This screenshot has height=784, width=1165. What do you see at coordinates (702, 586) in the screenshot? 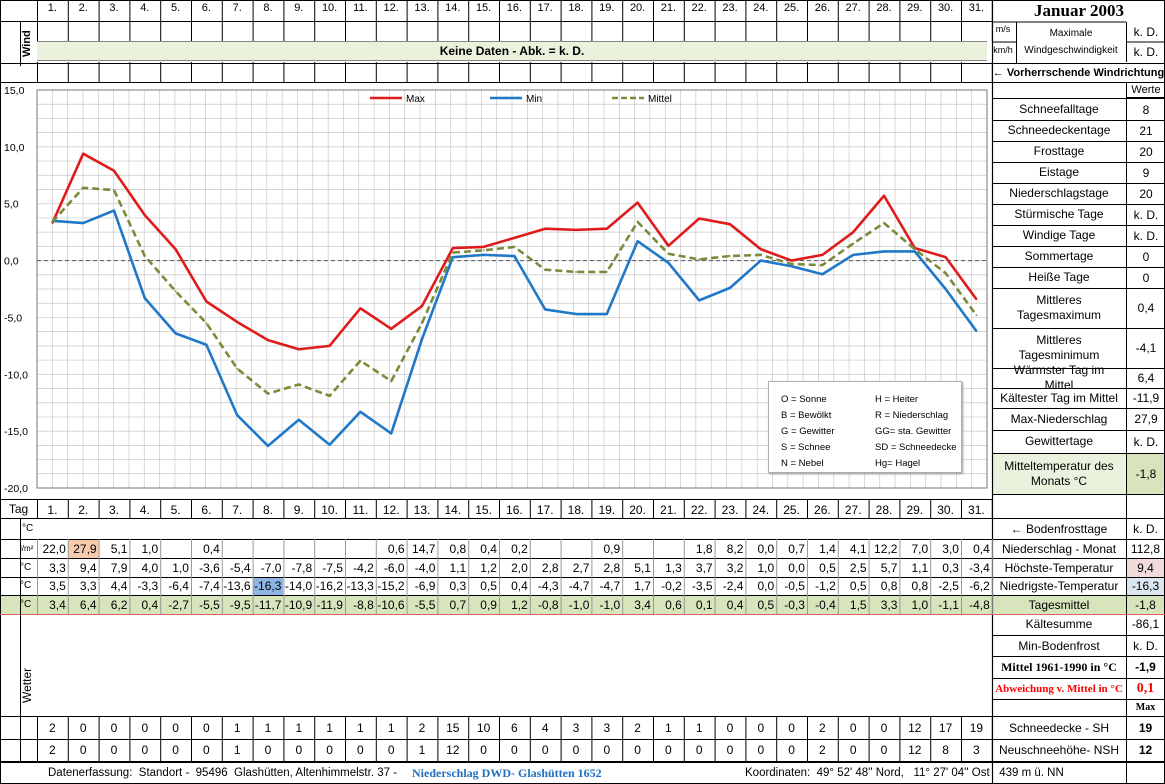
I see `table-cell: -3,5` at bounding box center [702, 586].